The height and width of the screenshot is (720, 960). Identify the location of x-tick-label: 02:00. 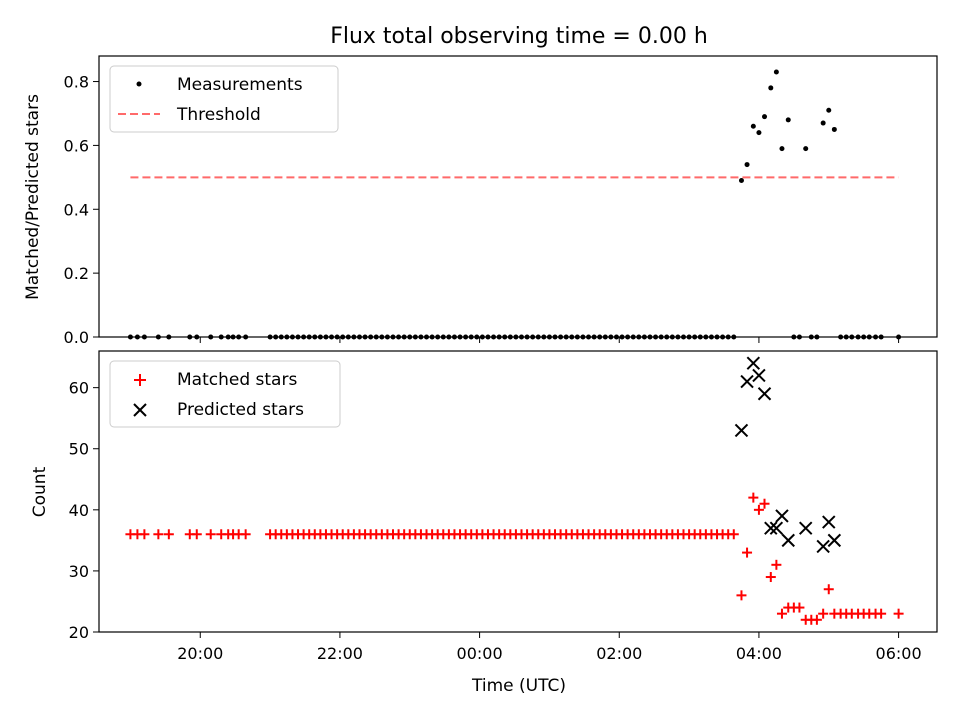
(619, 653).